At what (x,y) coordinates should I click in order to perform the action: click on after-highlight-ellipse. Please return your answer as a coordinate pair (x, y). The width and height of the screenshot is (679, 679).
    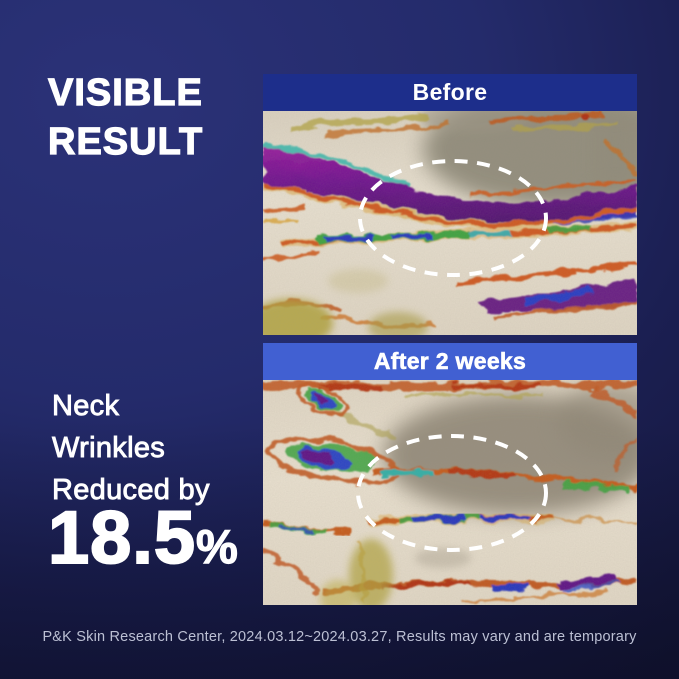
    Looking at the image, I should click on (452, 493).